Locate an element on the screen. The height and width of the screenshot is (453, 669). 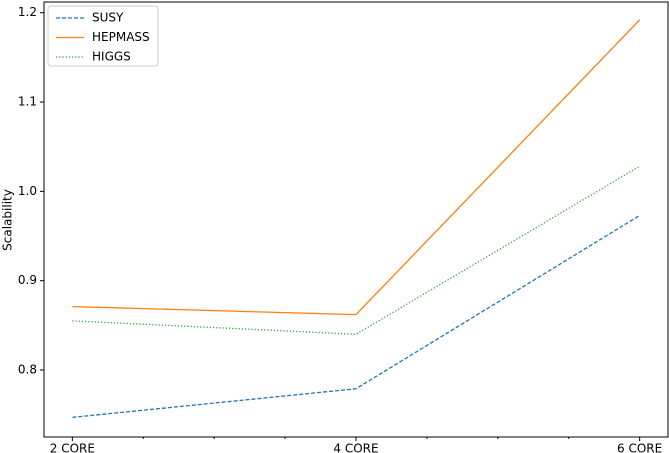
x-tick-label: 2 CORE is located at coordinates (72, 447).